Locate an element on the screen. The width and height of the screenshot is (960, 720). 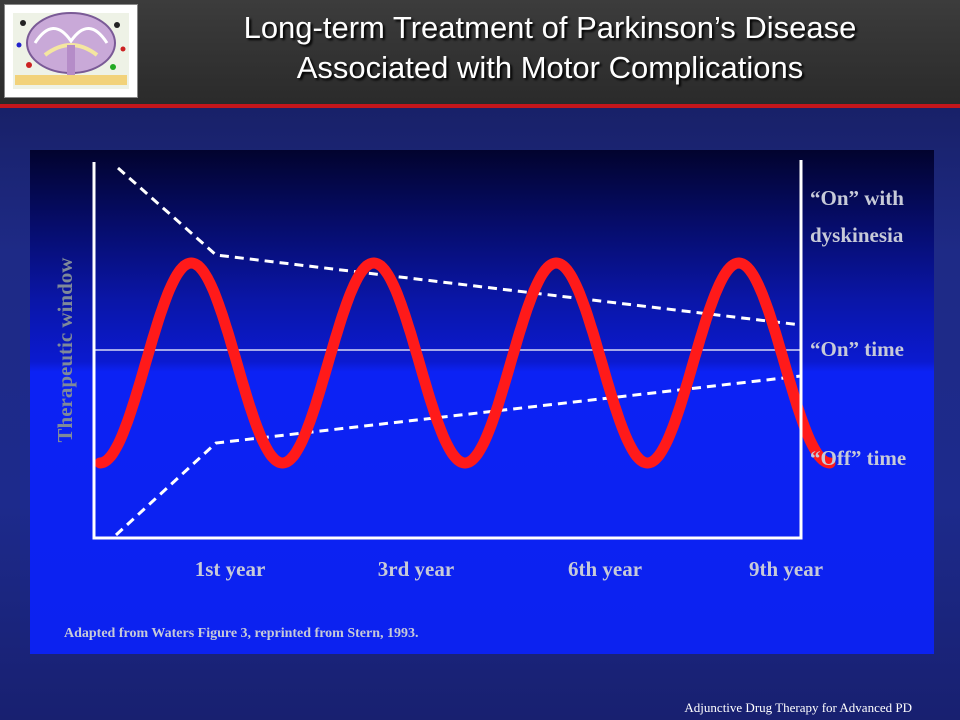
header-bar is located at coordinates (480, 53).